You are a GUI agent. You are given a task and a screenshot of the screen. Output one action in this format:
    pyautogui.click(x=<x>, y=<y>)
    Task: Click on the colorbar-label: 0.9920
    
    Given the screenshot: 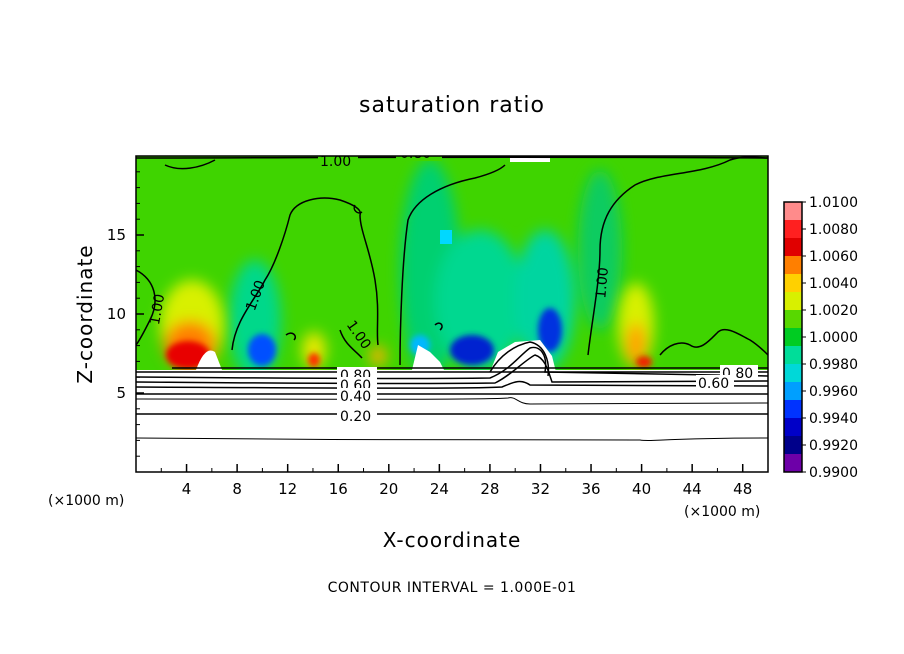 What is the action you would take?
    pyautogui.click(x=833, y=446)
    